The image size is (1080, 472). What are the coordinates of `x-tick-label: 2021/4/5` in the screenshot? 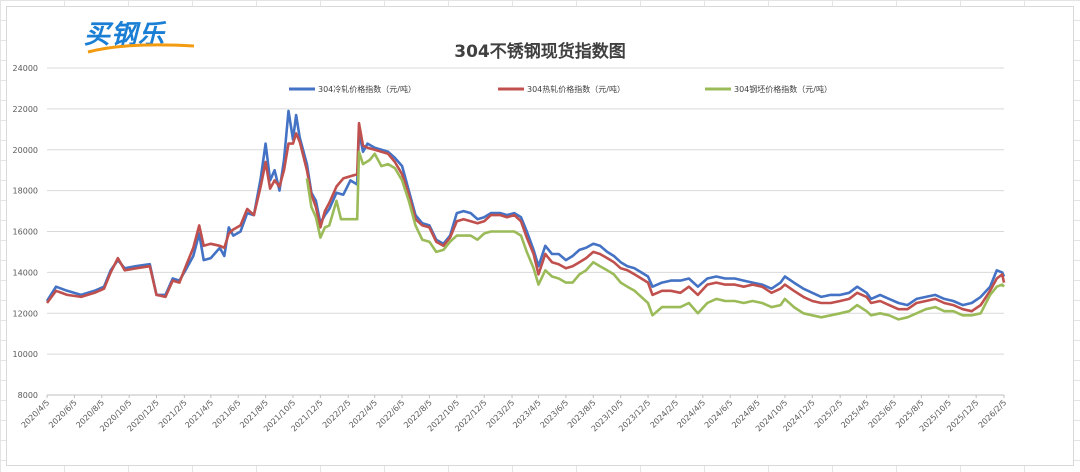 It's located at (199, 414).